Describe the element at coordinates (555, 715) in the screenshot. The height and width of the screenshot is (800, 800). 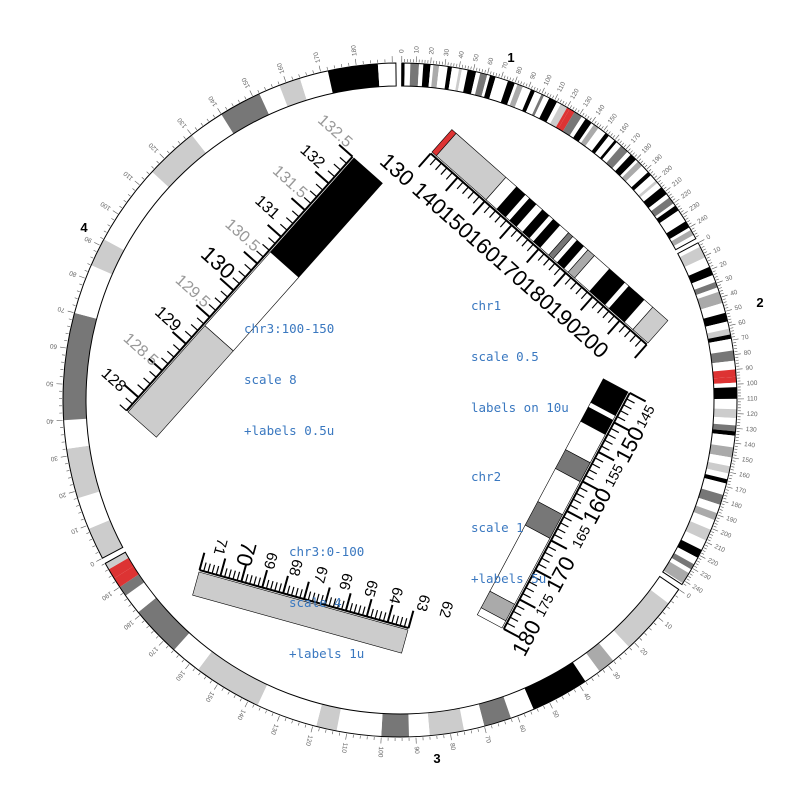
I see `chr3-tick-label: 50` at that location.